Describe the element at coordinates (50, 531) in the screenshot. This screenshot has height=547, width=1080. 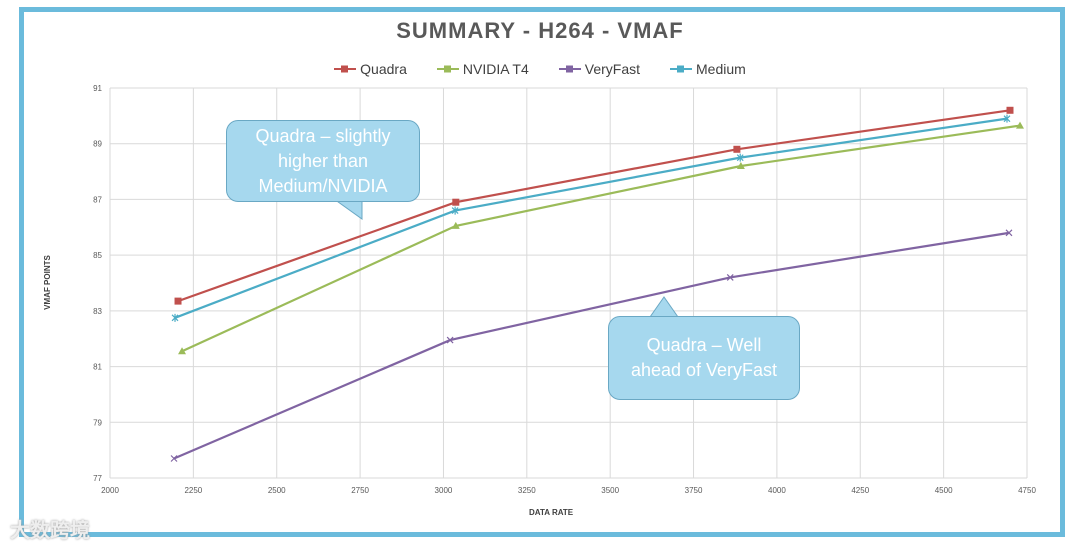
I see `watermark: 大数跨境` at that location.